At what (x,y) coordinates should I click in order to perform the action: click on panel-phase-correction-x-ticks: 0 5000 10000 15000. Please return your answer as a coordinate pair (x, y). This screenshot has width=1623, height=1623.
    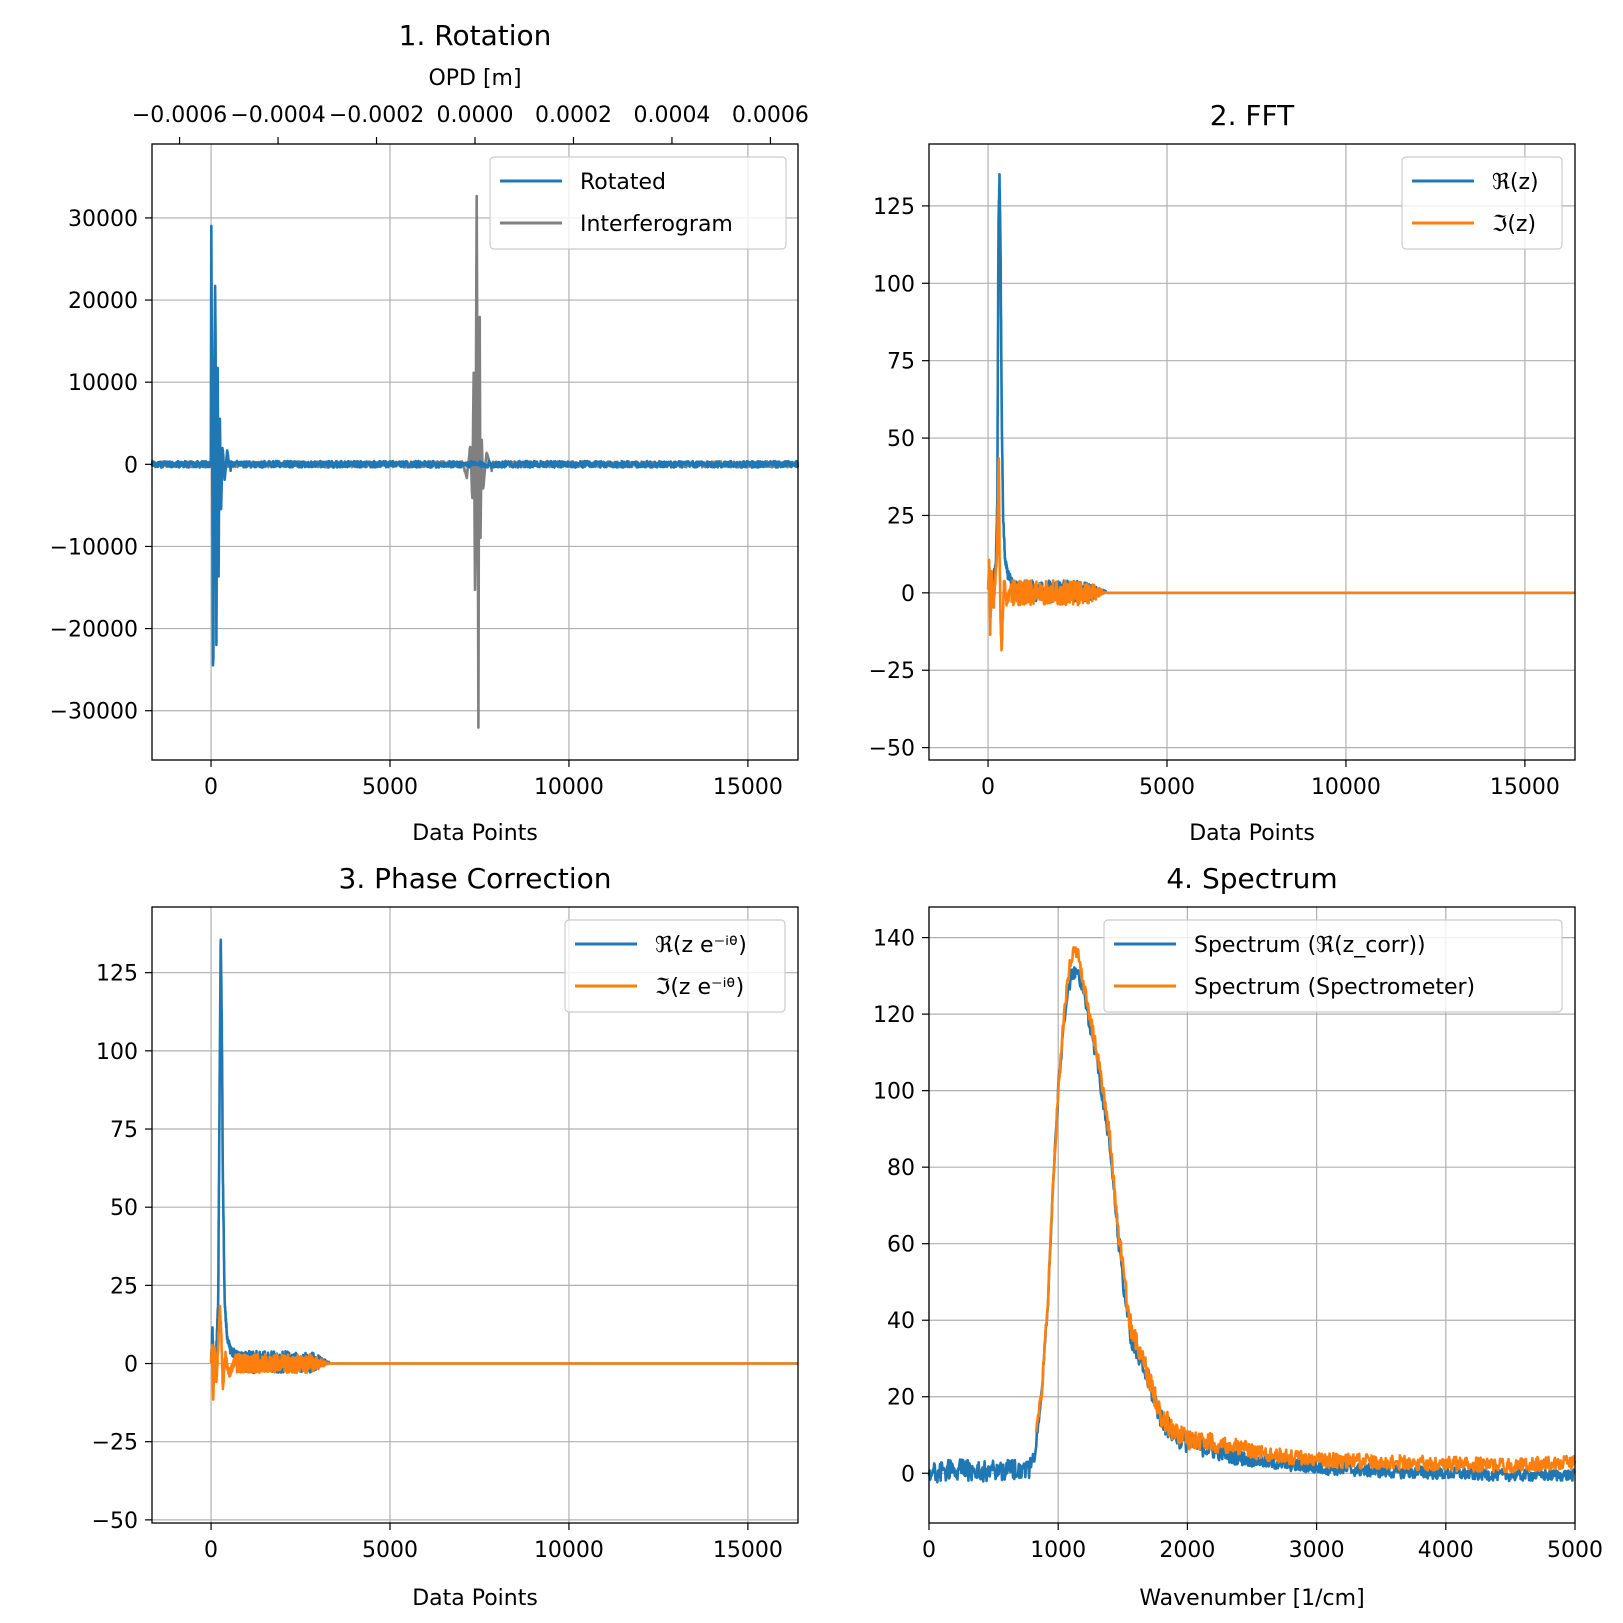
    Looking at the image, I should click on (493, 1543).